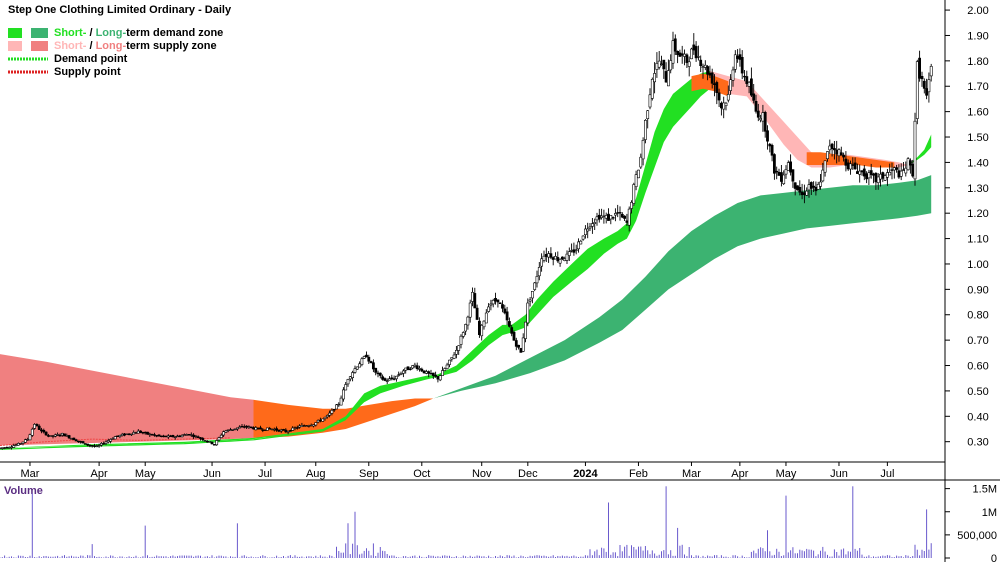 The height and width of the screenshot is (562, 1000). What do you see at coordinates (498, 523) in the screenshot?
I see `volume-panel: Volume 0 500,000 1M 1.5M` at bounding box center [498, 523].